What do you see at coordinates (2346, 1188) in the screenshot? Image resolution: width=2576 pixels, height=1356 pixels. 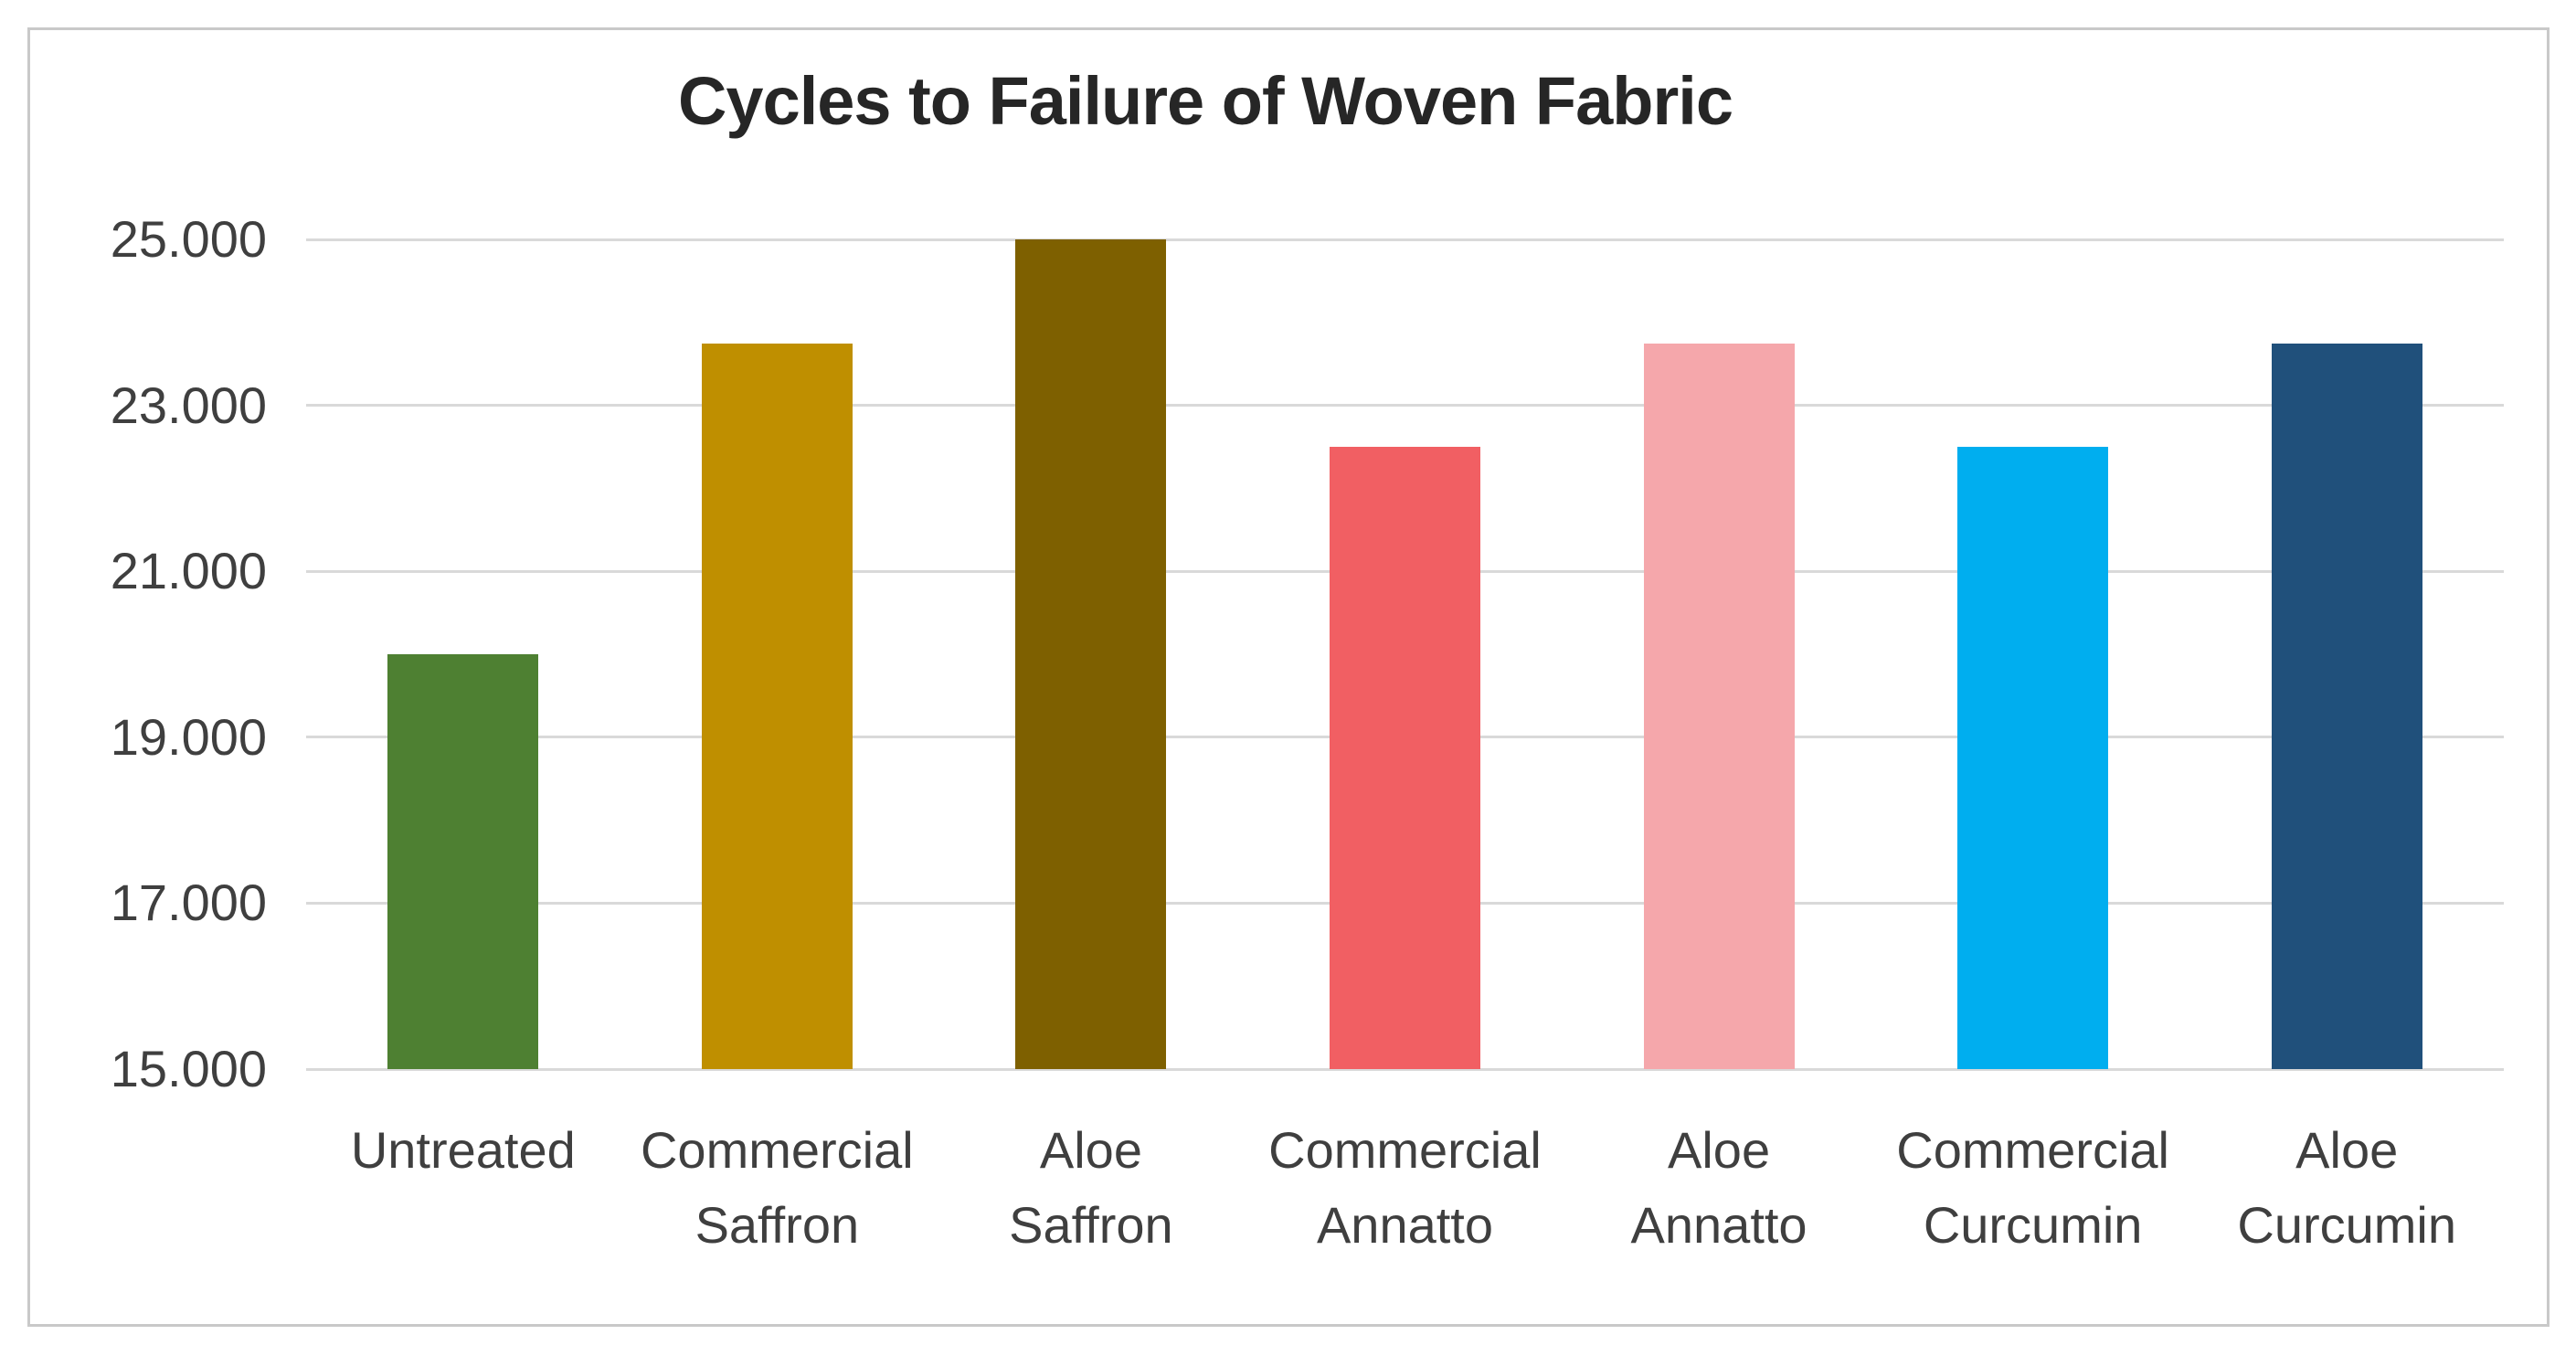 I see `x-label-aloe-curcumin: Aloe Curcumin` at bounding box center [2346, 1188].